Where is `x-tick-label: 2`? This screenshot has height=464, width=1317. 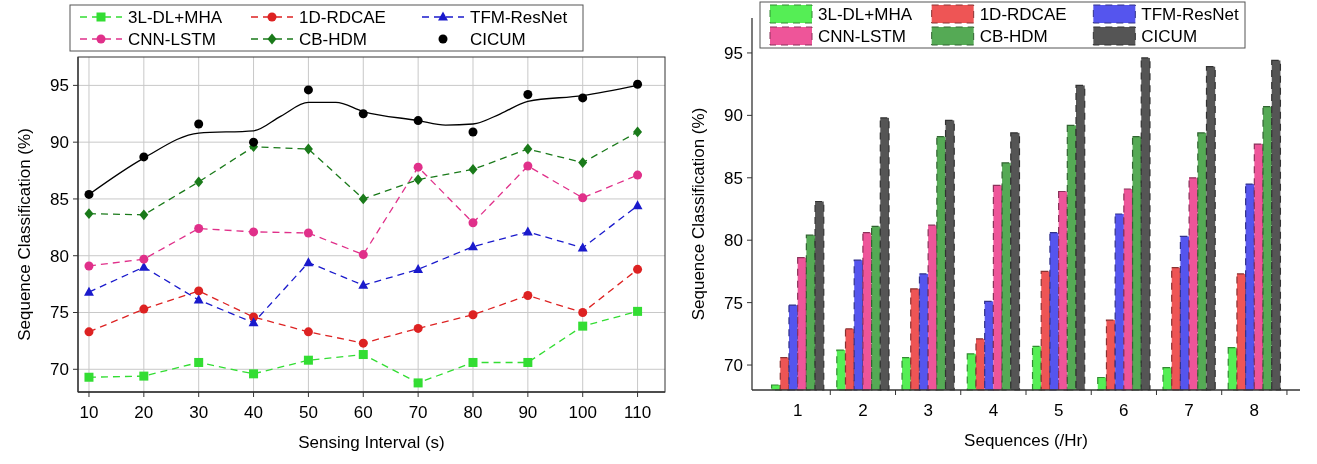 x-tick-label: 2 is located at coordinates (863, 410).